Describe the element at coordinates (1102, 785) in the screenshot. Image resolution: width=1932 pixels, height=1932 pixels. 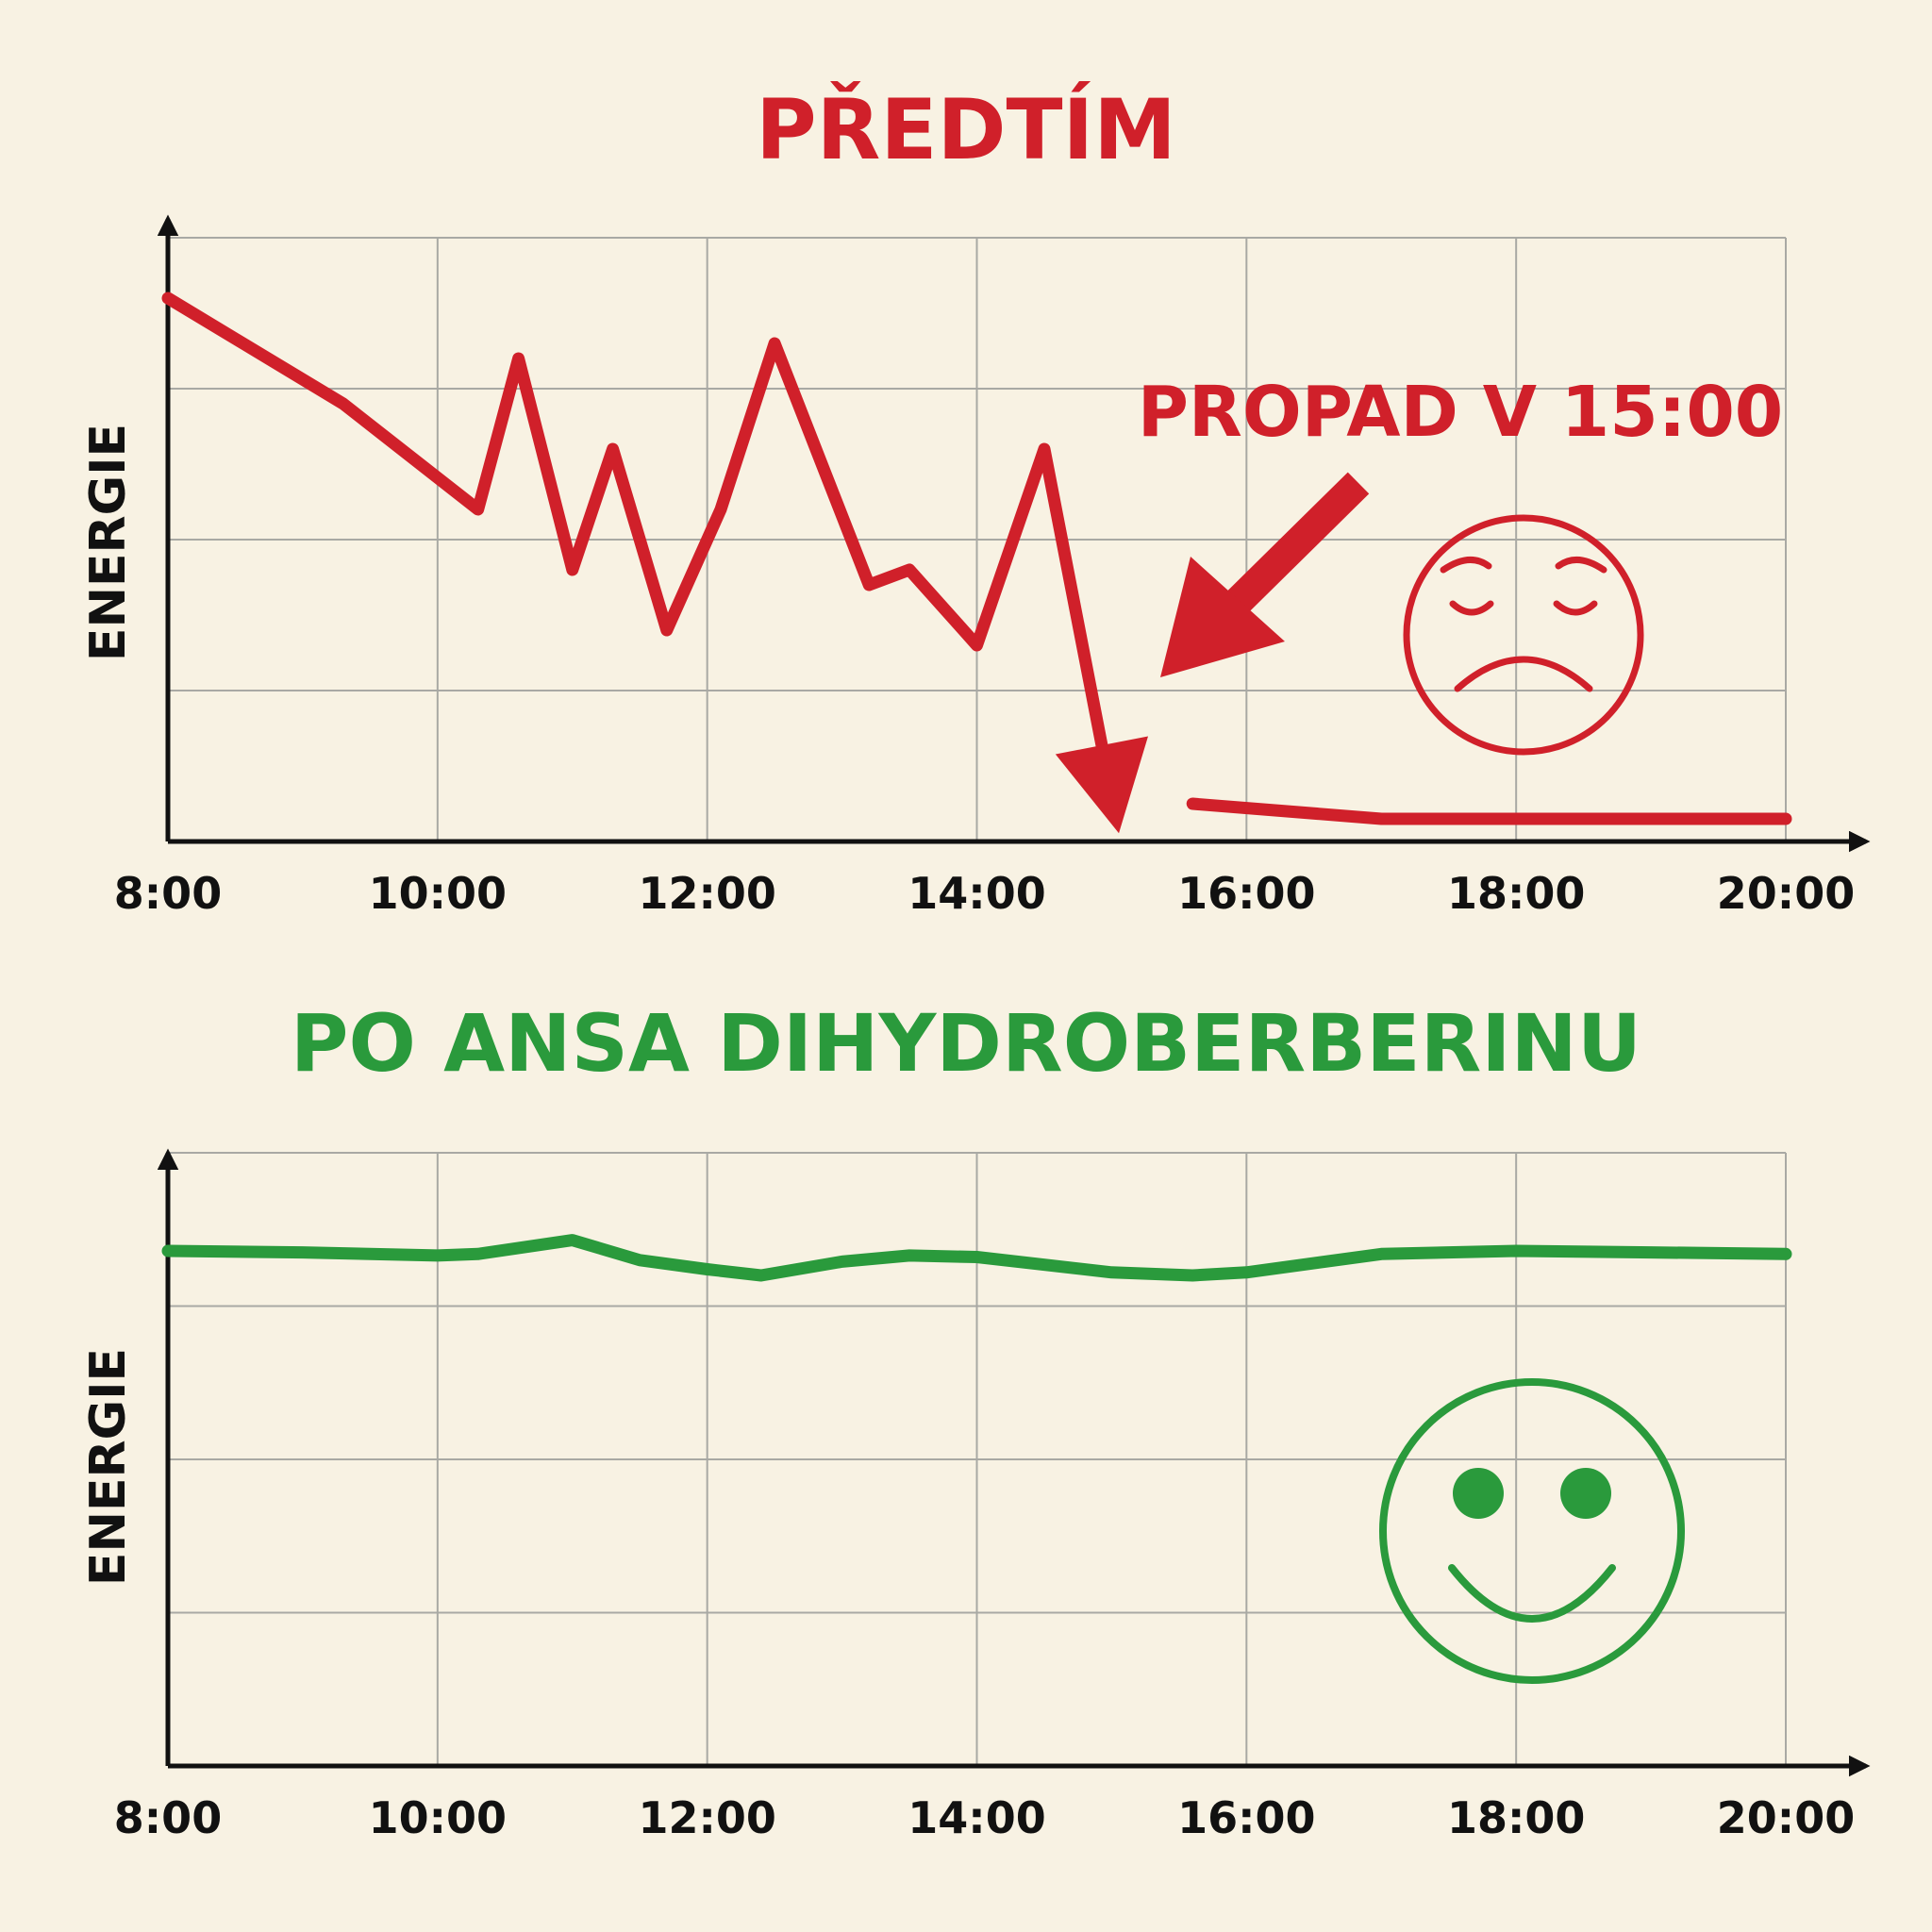
I see `drop-arrowhead` at that location.